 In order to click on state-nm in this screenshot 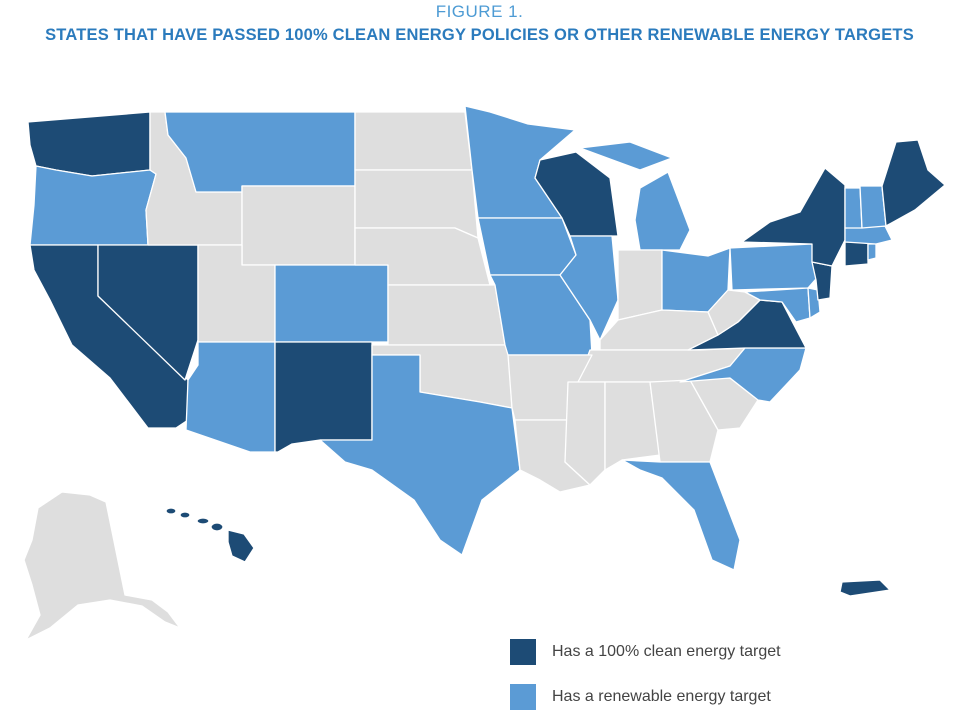, I will do `click(323, 397)`.